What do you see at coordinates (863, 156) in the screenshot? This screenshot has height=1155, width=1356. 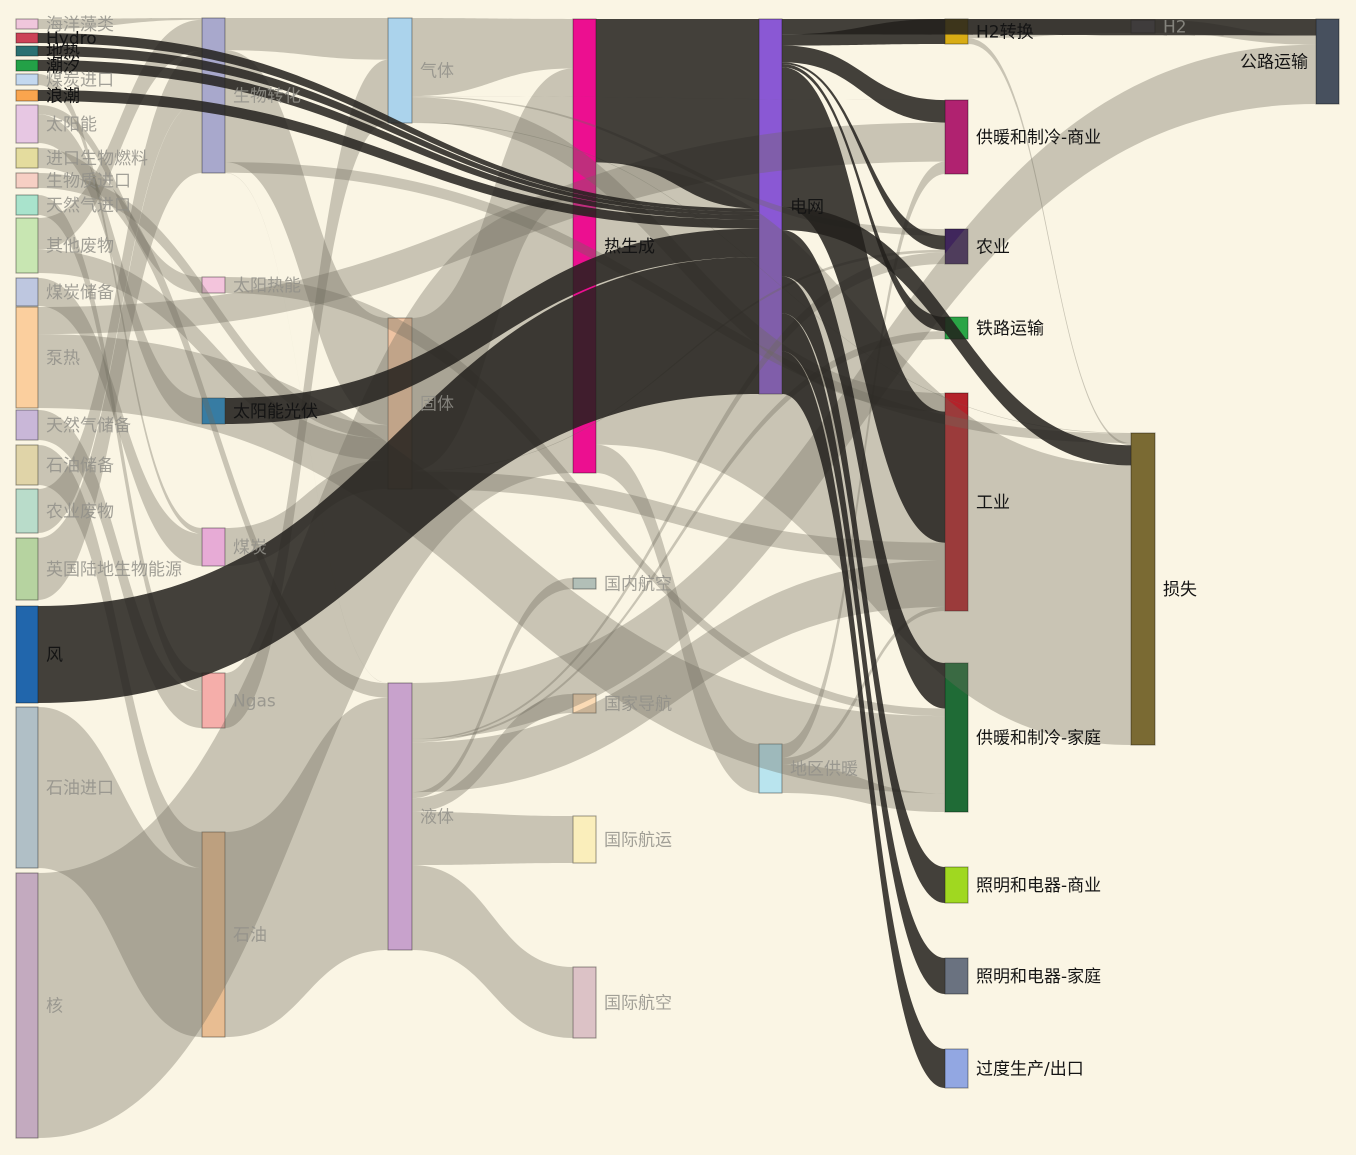 I see `link-电网-农业` at bounding box center [863, 156].